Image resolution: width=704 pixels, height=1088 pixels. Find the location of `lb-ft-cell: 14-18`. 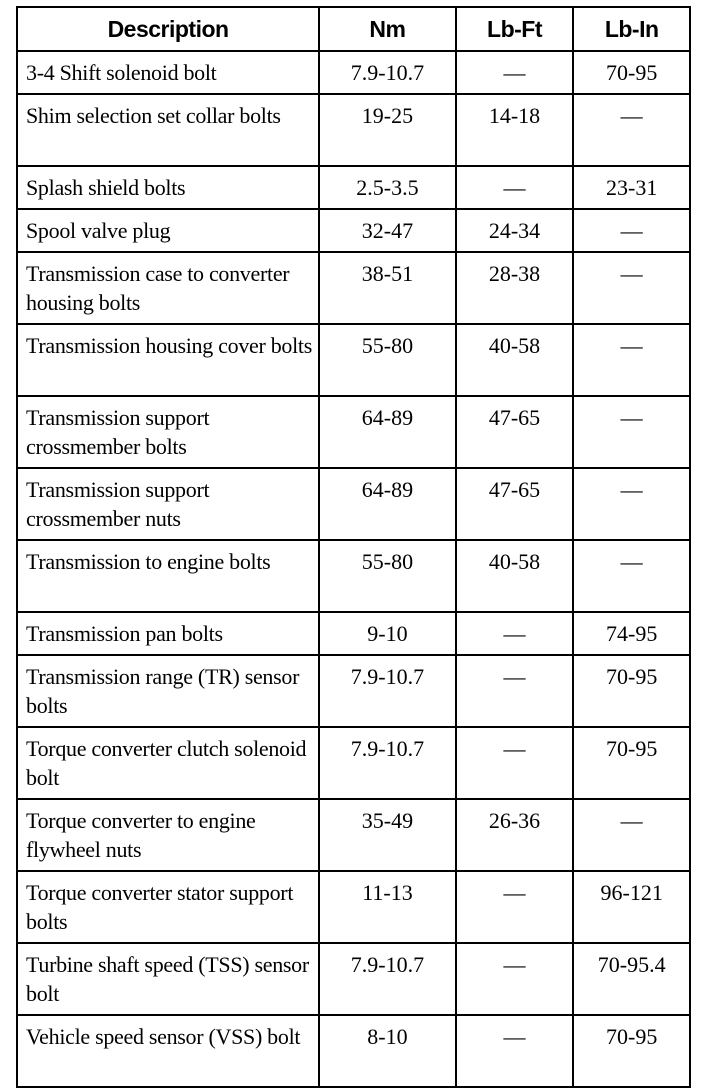

lb-ft-cell: 14-18 is located at coordinates (514, 130).